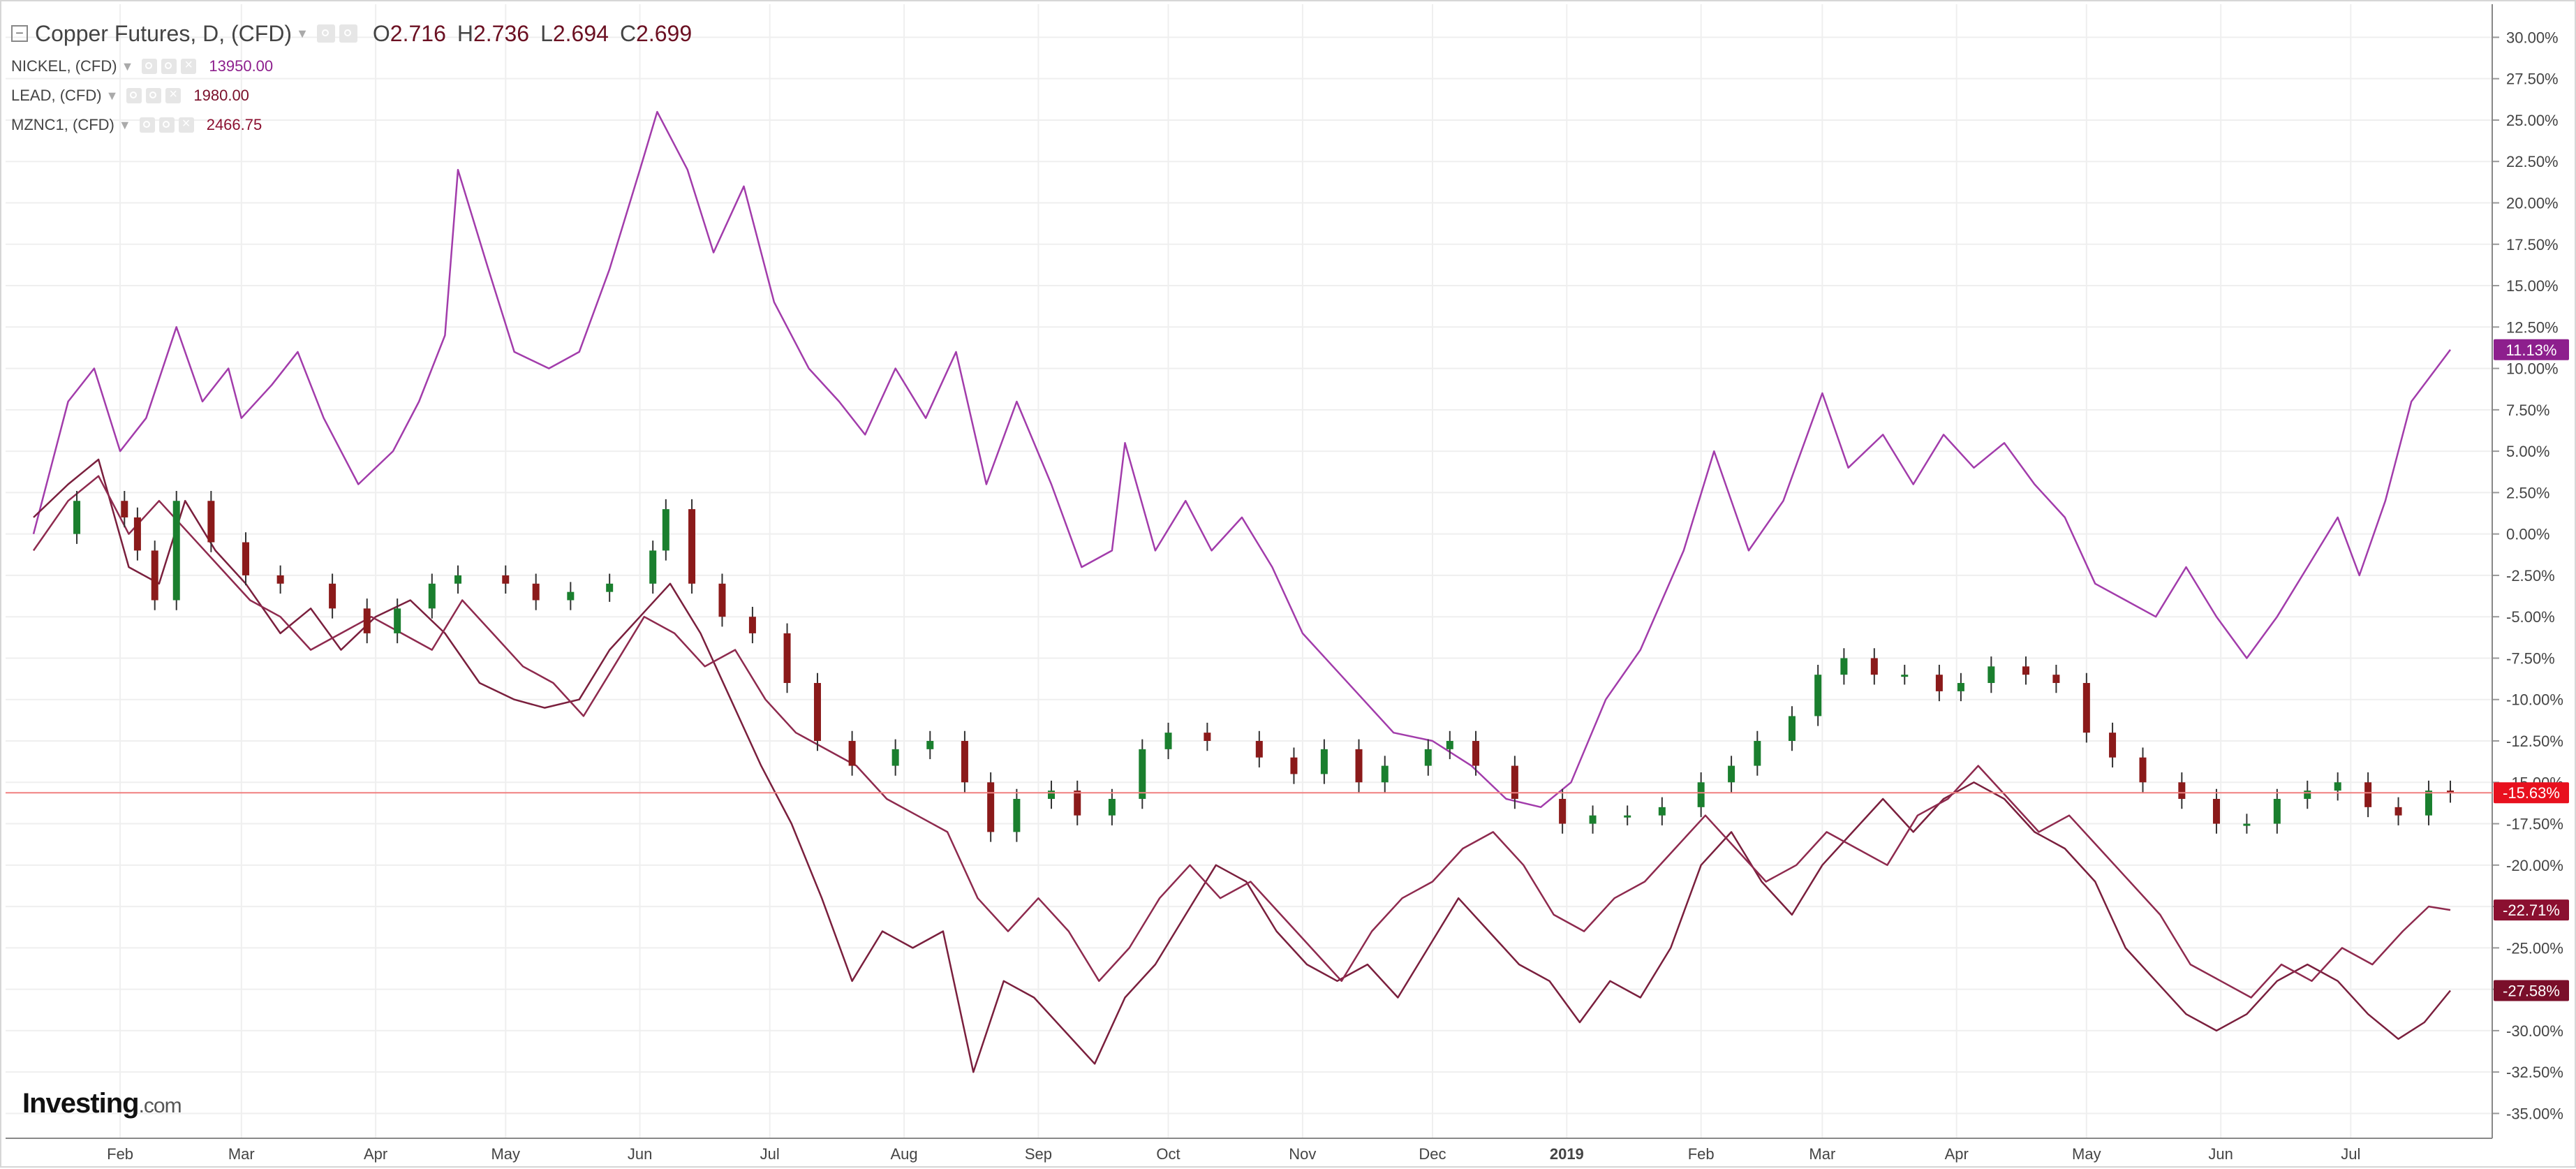 The width and height of the screenshot is (2576, 1169). I want to click on y-tick-label: 2.50%, so click(2527, 492).